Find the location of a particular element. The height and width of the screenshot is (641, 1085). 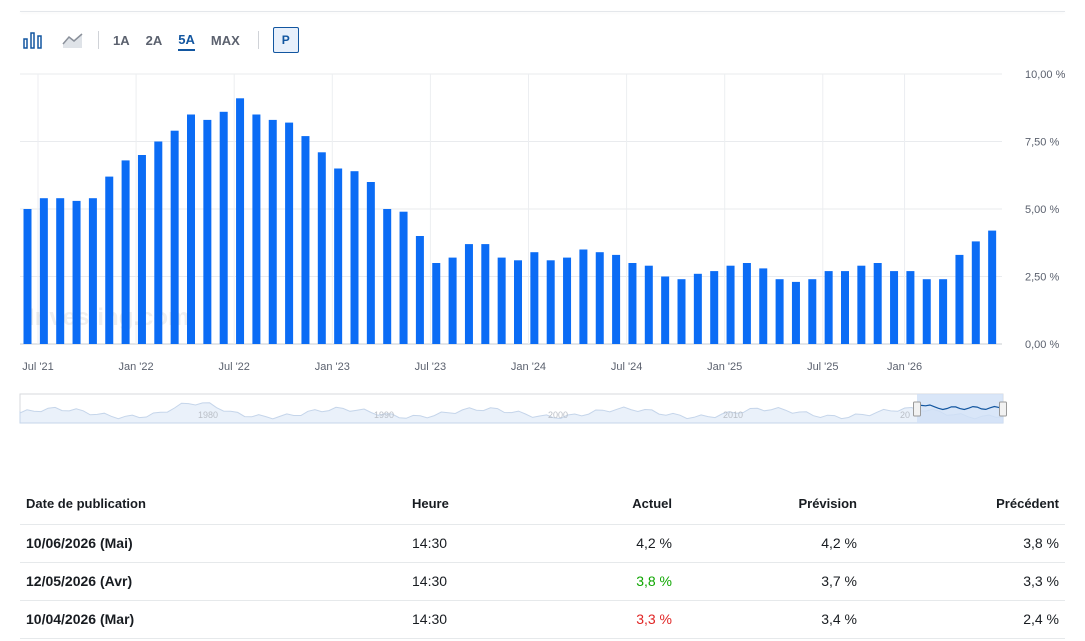

actual-value: 4,2 % is located at coordinates (654, 543).